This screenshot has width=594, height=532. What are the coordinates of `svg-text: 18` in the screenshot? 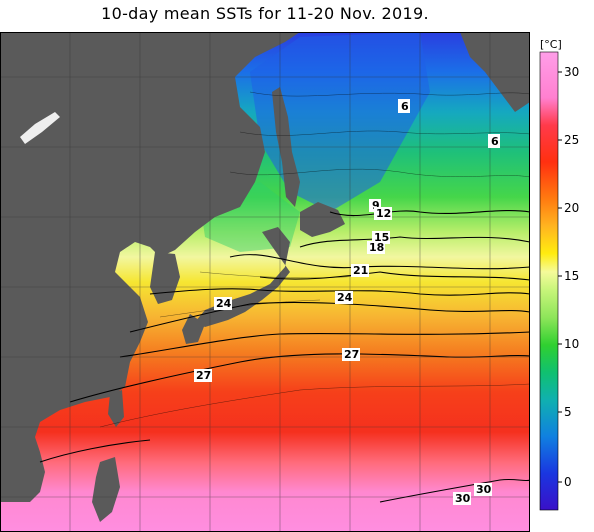 It's located at (376, 247).